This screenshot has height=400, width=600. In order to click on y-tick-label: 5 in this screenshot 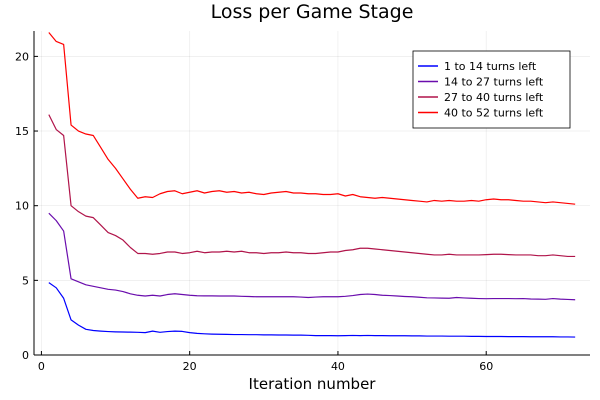, I will do `click(25, 280)`.